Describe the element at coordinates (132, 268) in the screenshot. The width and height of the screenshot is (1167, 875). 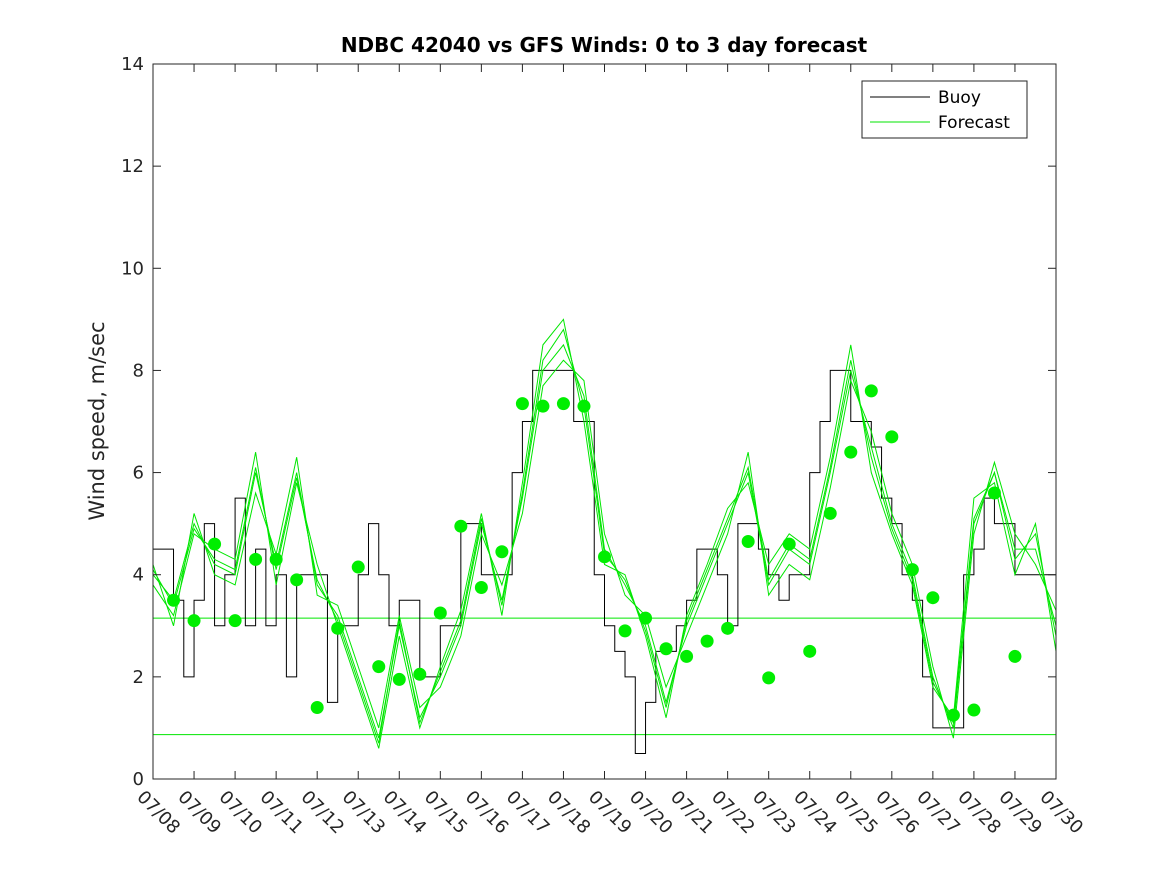
I see `y-tick-label: 10` at that location.